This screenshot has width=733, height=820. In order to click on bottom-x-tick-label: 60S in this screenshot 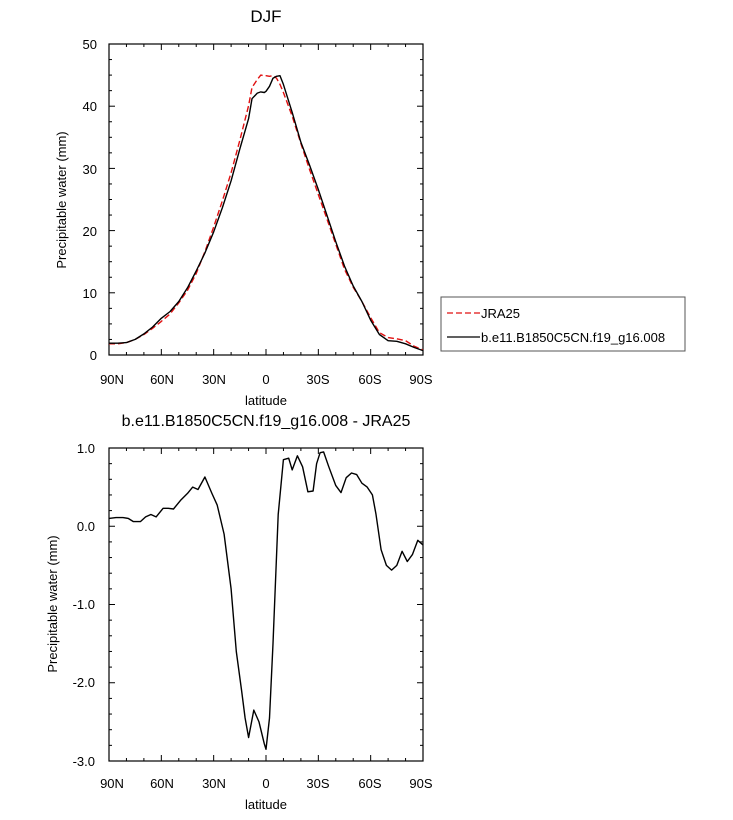, I will do `click(369, 783)`.